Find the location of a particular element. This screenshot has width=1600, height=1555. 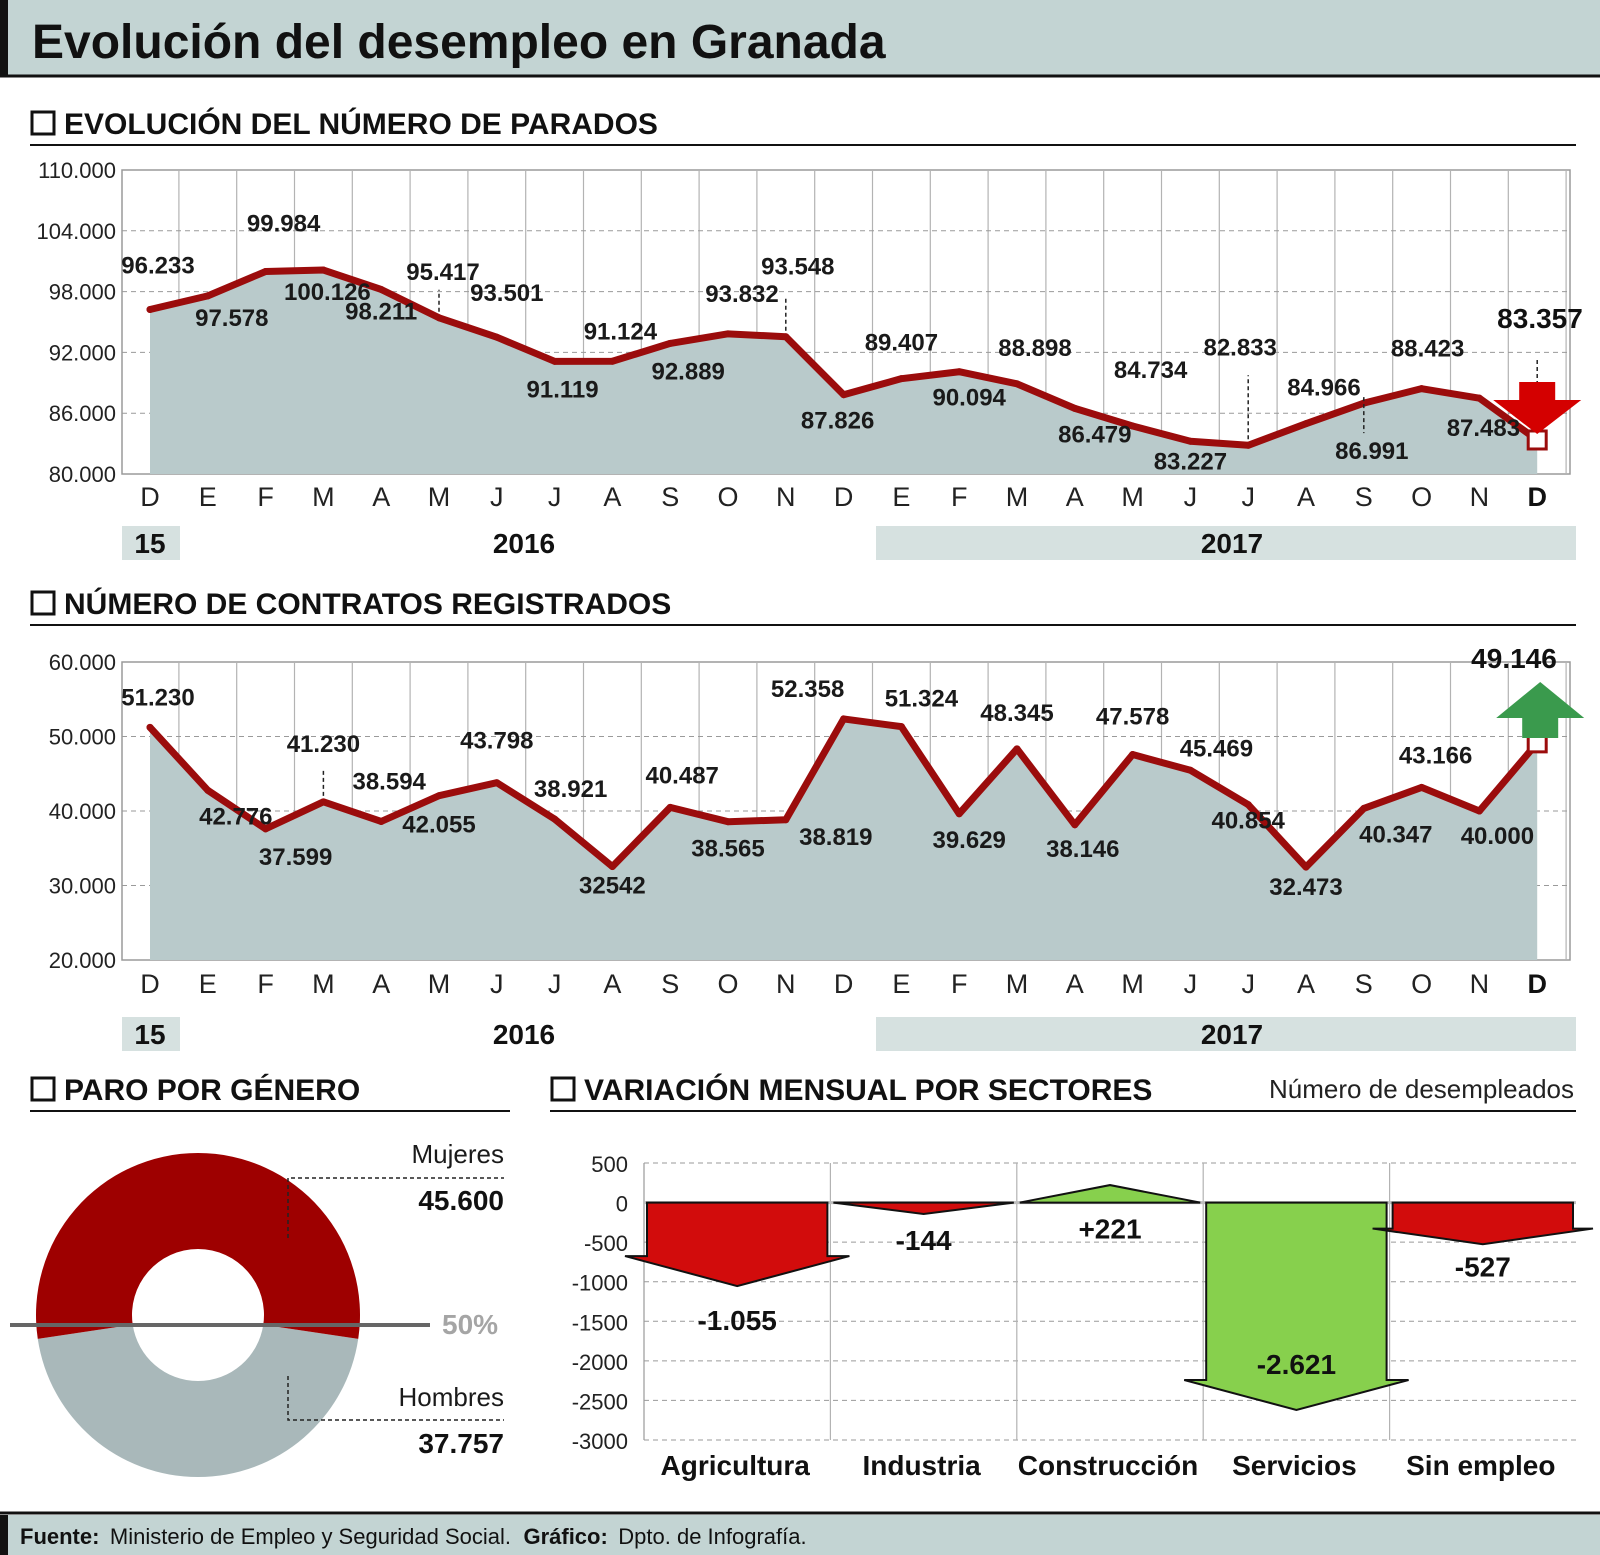

mujeres-label: Mujeres is located at coordinates (458, 1154).